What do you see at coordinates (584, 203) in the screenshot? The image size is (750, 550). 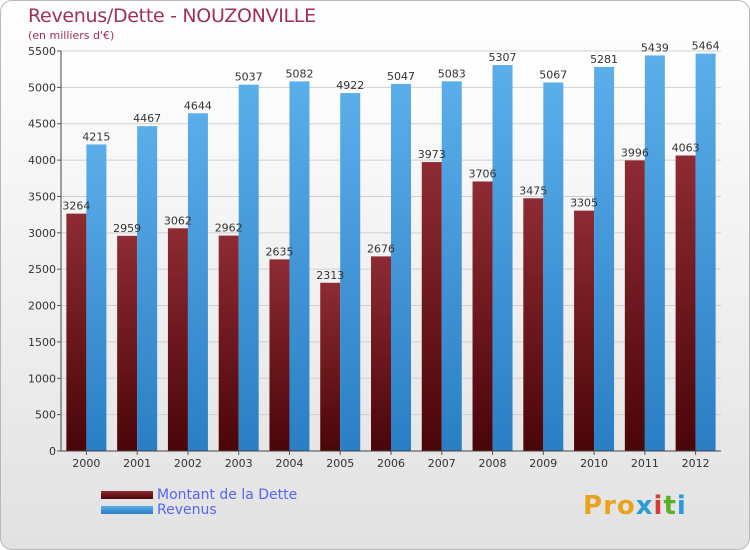 I see `data-label-dette: 3305` at bounding box center [584, 203].